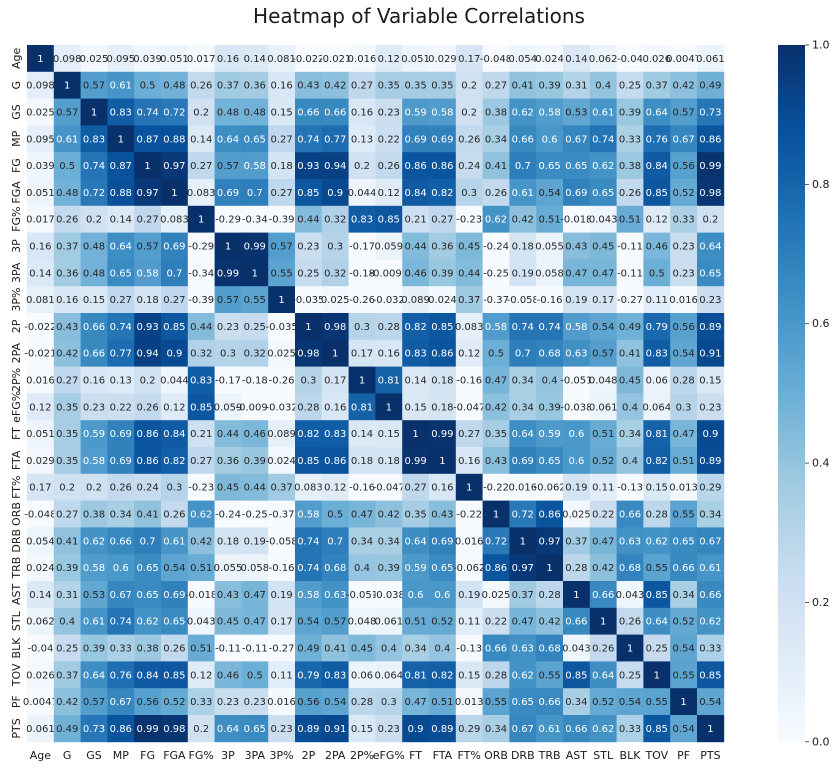 This screenshot has width=840, height=775. Describe the element at coordinates (121, 622) in the screenshot. I see `cell-value-label: 0.74` at that location.